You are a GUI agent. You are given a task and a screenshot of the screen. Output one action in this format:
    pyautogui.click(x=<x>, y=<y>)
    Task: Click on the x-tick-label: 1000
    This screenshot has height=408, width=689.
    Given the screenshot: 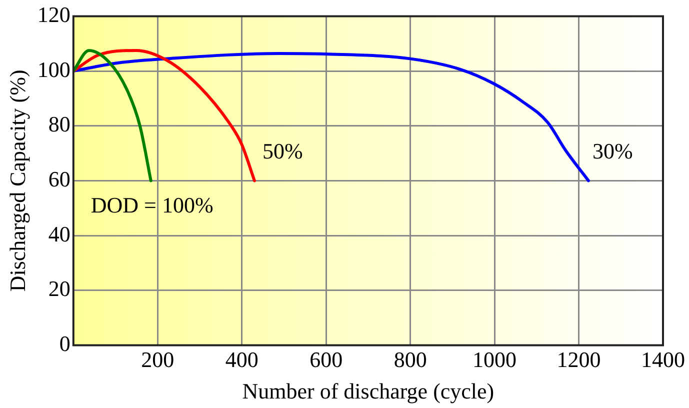 What is the action you would take?
    pyautogui.click(x=494, y=359)
    